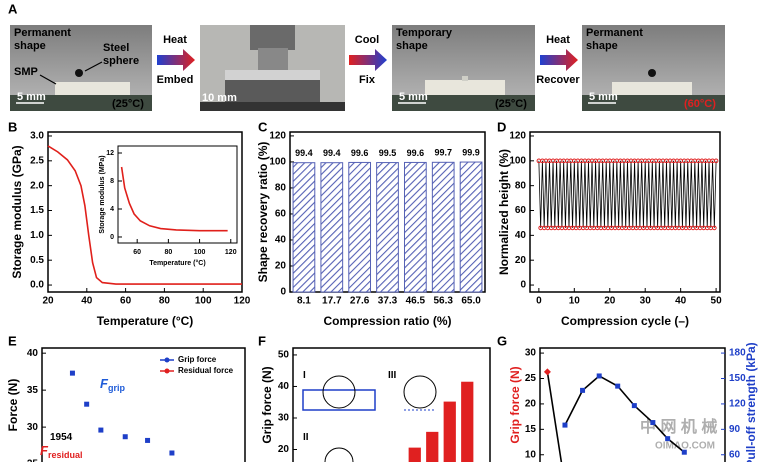  Describe the element at coordinates (145, 321) in the screenshot. I see `x-axis-label: Temperature (°C)` at that location.